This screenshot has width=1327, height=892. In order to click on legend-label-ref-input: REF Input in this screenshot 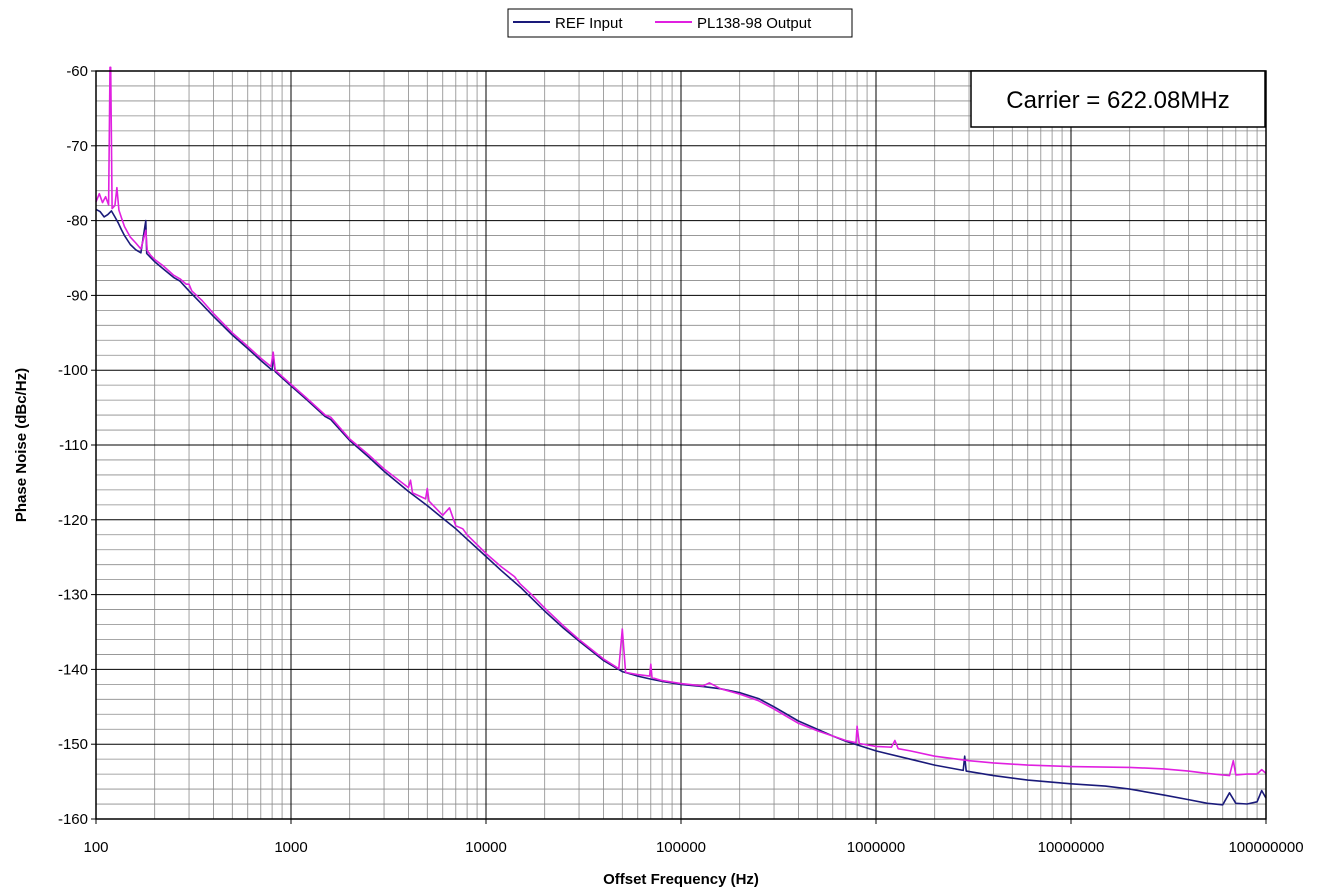, I will do `click(589, 23)`.